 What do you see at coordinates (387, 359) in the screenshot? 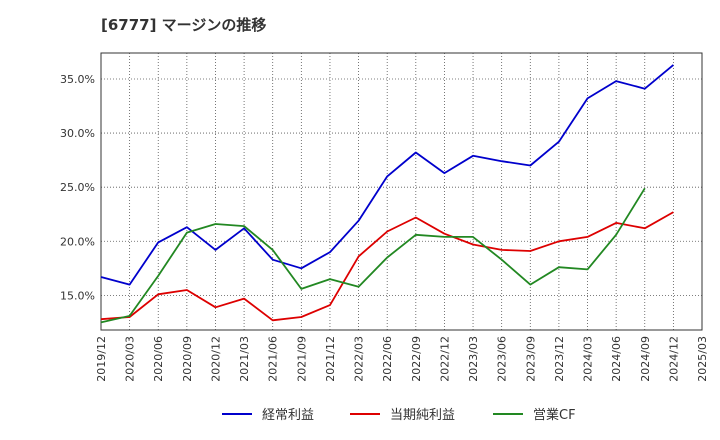
I see `x-tick-label: 2022/06` at bounding box center [387, 359].